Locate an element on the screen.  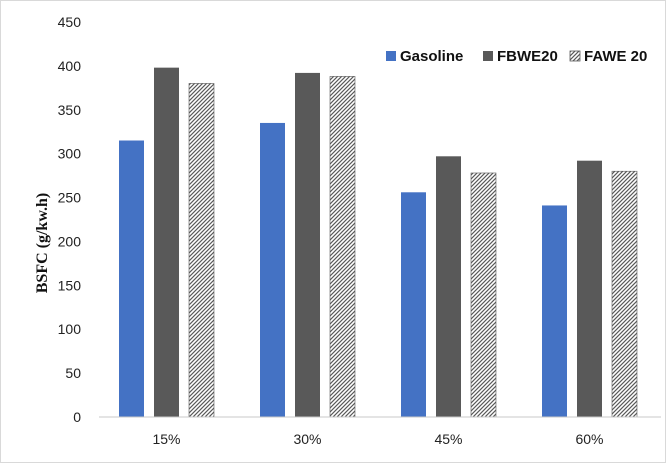
legend-swatch-fbwe20 is located at coordinates (488, 56).